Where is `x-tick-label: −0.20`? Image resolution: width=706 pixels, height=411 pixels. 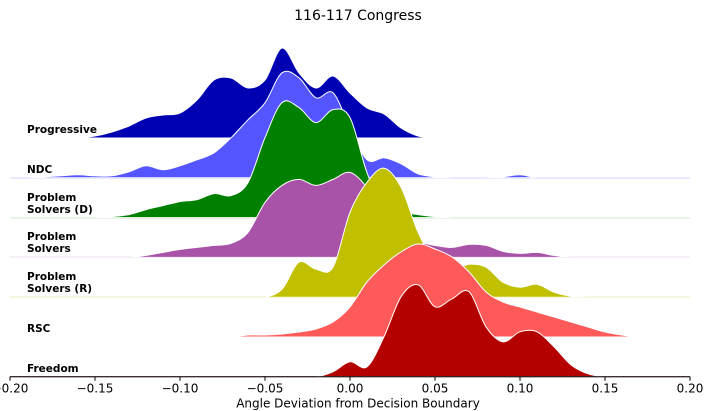 x-tick-label: −0.20 is located at coordinates (14, 388).